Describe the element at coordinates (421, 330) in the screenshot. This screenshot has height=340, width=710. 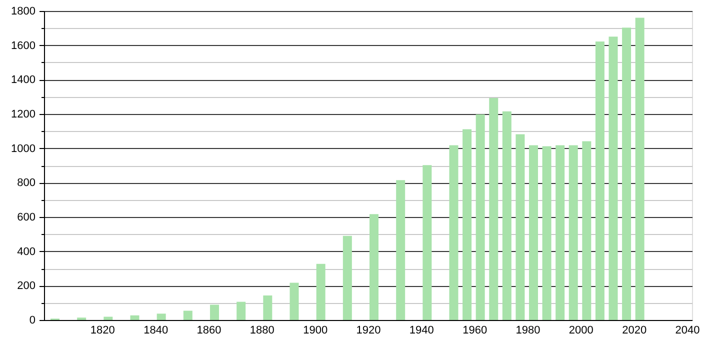
I see `x-tick-label: 1940` at that location.